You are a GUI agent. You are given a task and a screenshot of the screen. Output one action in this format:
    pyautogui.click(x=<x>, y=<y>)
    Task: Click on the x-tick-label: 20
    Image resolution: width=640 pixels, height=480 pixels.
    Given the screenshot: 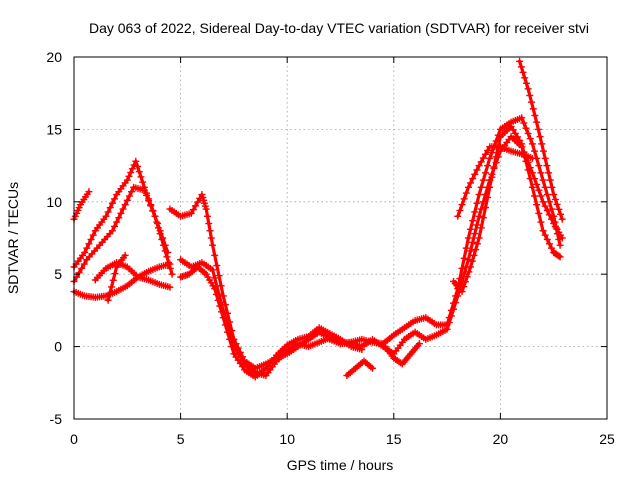 What is the action you would take?
    pyautogui.click(x=501, y=439)
    